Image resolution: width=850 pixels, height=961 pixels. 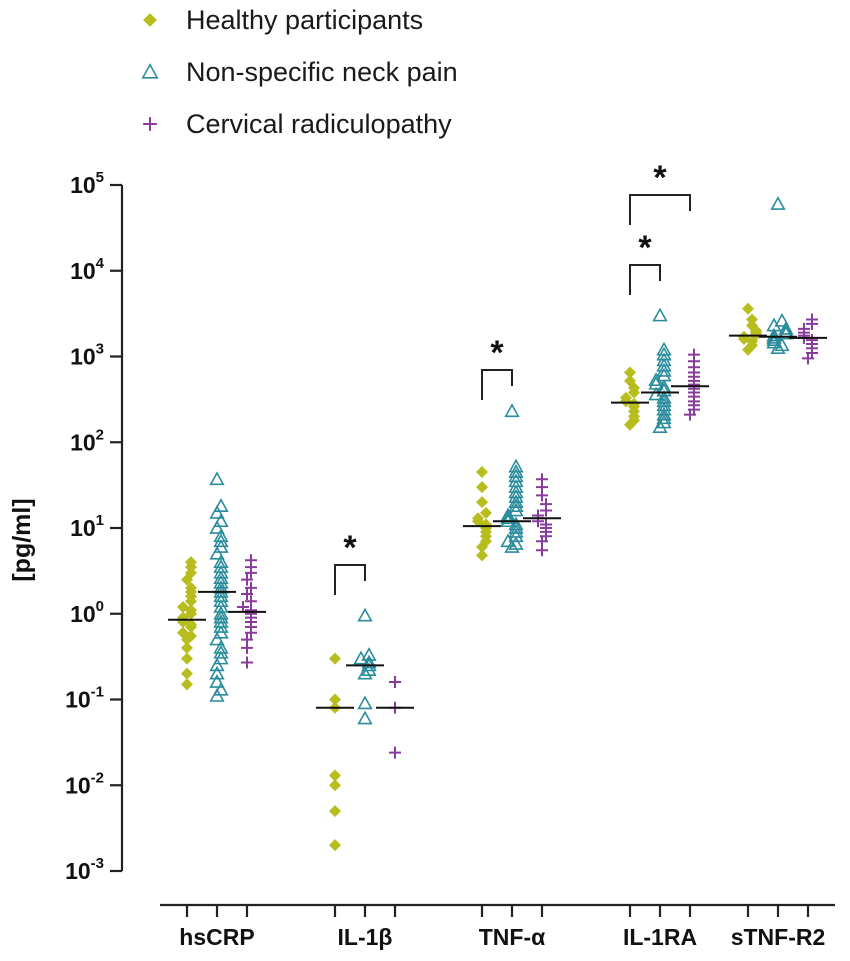 I want to click on y-tick-label: 10², so click(x=87, y=440).